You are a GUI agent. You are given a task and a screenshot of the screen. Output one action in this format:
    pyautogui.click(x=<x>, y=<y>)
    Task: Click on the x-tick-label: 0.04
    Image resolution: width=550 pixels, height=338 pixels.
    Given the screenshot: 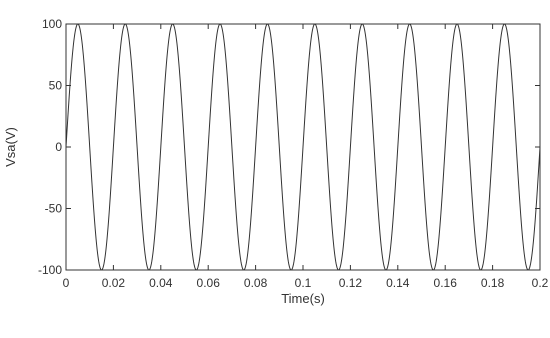 What is the action you would take?
    pyautogui.click(x=161, y=283)
    